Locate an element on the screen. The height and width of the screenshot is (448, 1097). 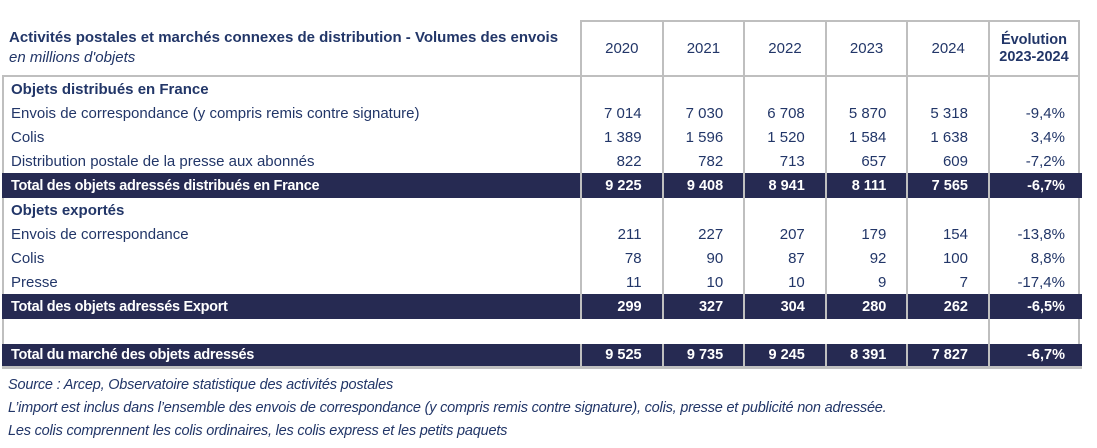
value-cell: 90 is located at coordinates (702, 258).